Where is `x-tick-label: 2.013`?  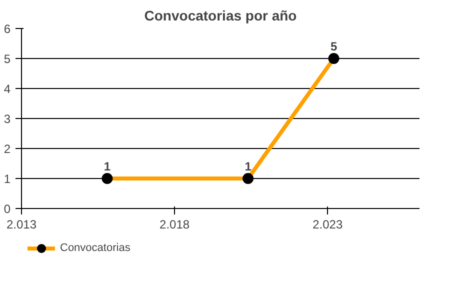
x-tick-label: 2.013 is located at coordinates (21, 225).